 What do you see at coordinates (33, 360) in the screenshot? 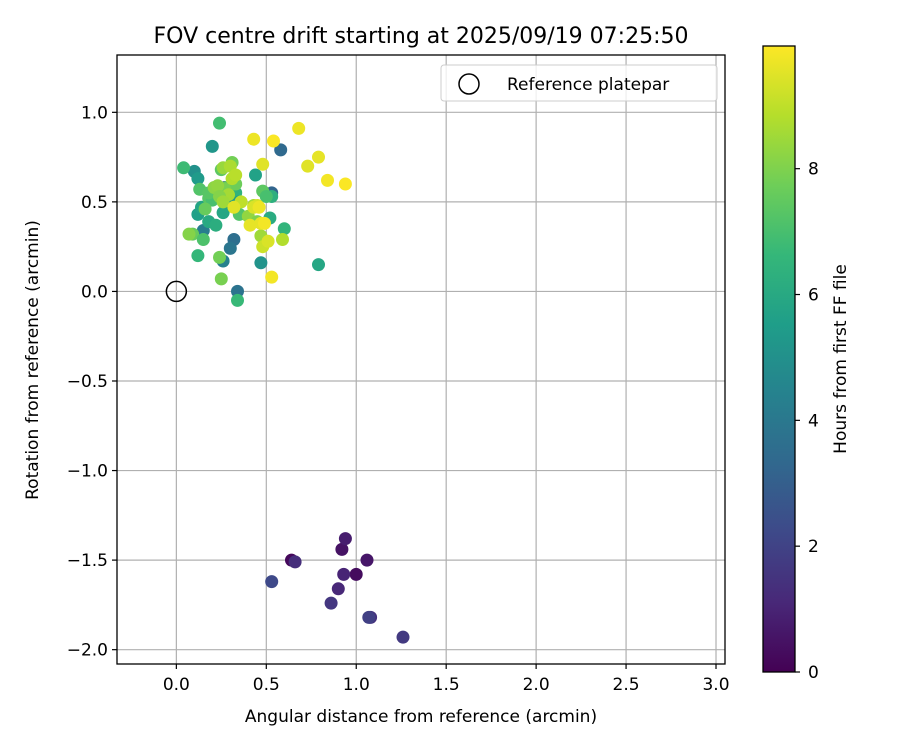
I see `y-axis-label: Rotation from reference (arcmin)` at bounding box center [33, 360].